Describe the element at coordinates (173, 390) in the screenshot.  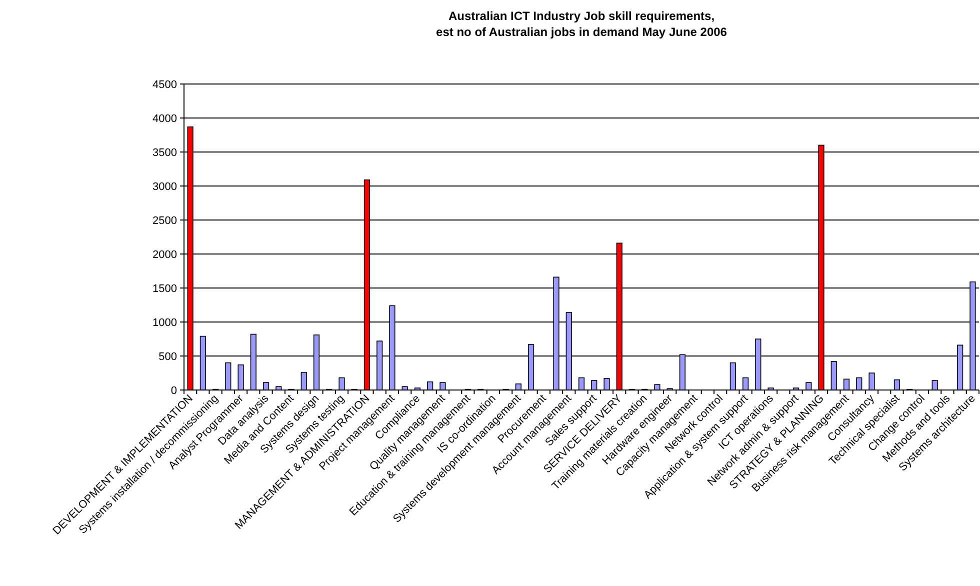
I see `y-tick-label: 0` at that location.